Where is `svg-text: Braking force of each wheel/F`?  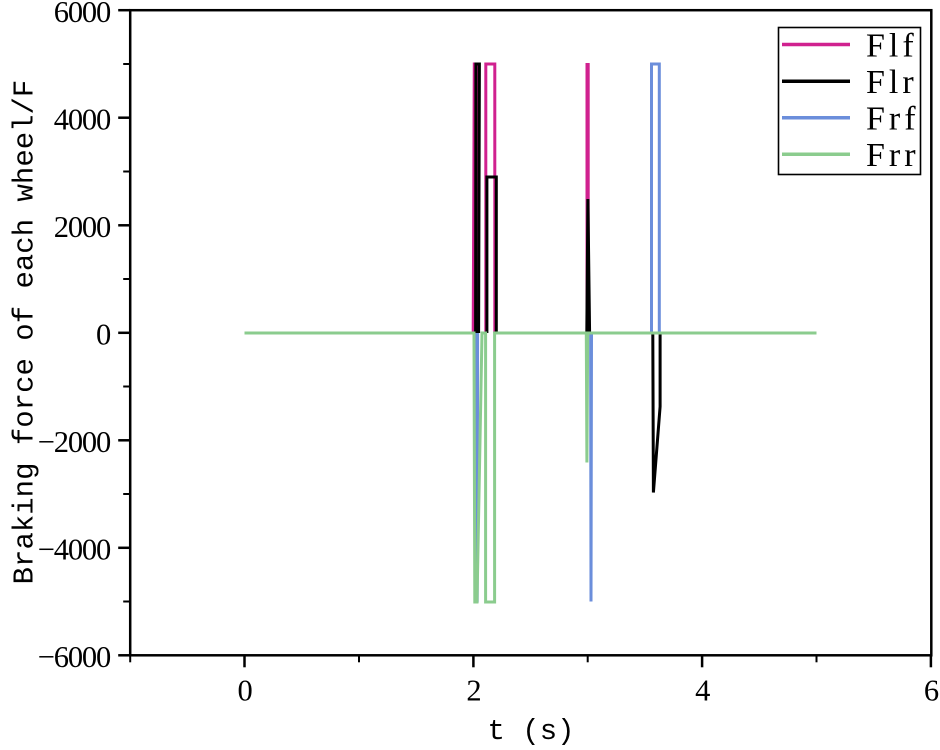 svg-text: Braking force of each wheel/F is located at coordinates (25, 332).